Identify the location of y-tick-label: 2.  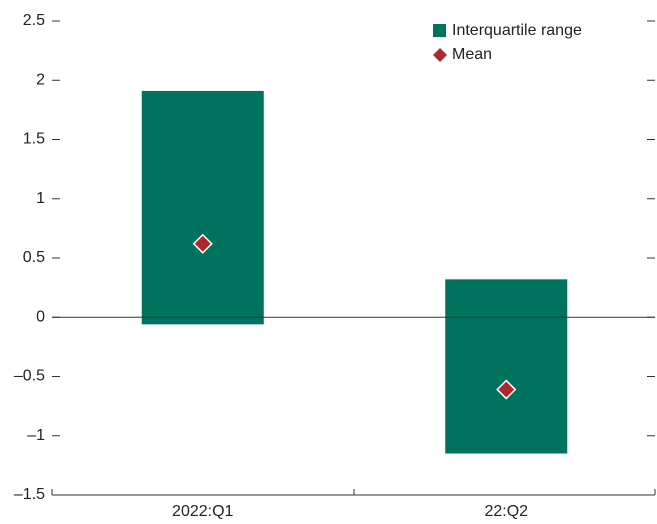
(40, 79).